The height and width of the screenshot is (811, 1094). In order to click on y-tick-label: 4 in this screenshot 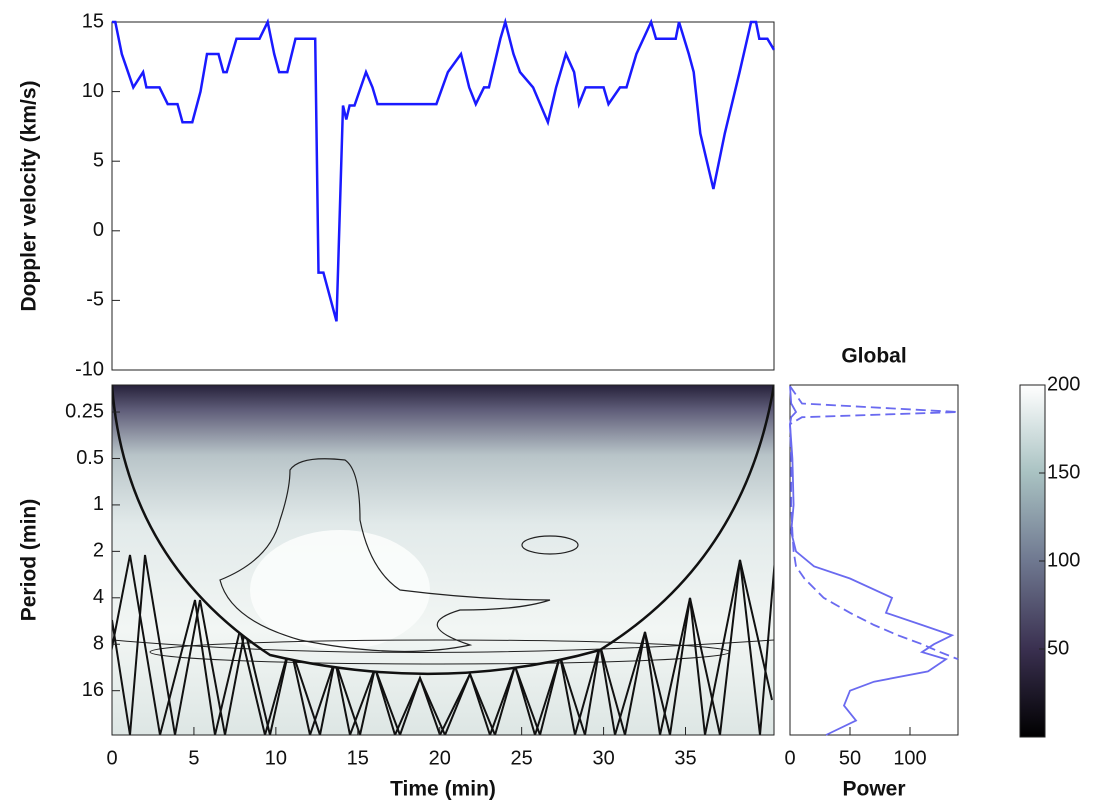, I will do `click(98, 597)`.